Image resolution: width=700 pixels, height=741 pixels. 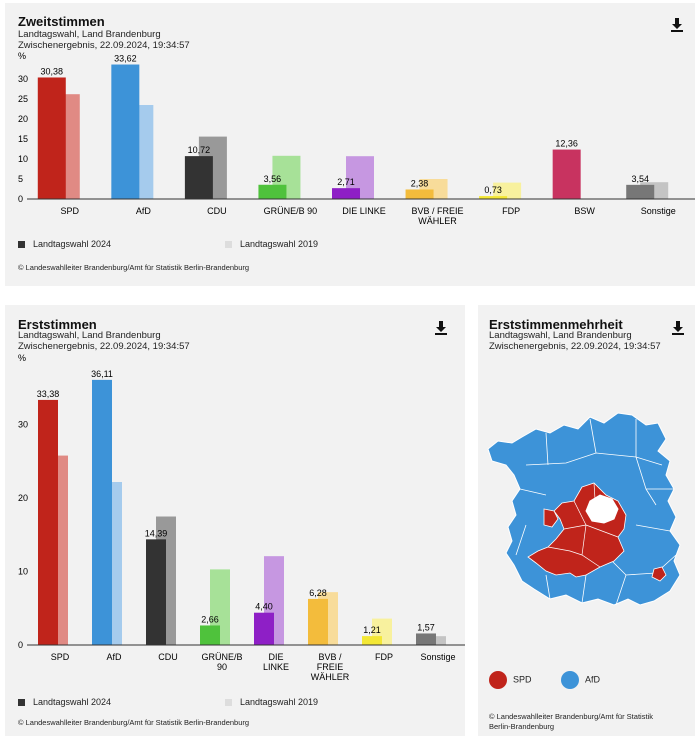 What do you see at coordinates (276, 667) in the screenshot?
I see `category-label: LINKE` at bounding box center [276, 667].